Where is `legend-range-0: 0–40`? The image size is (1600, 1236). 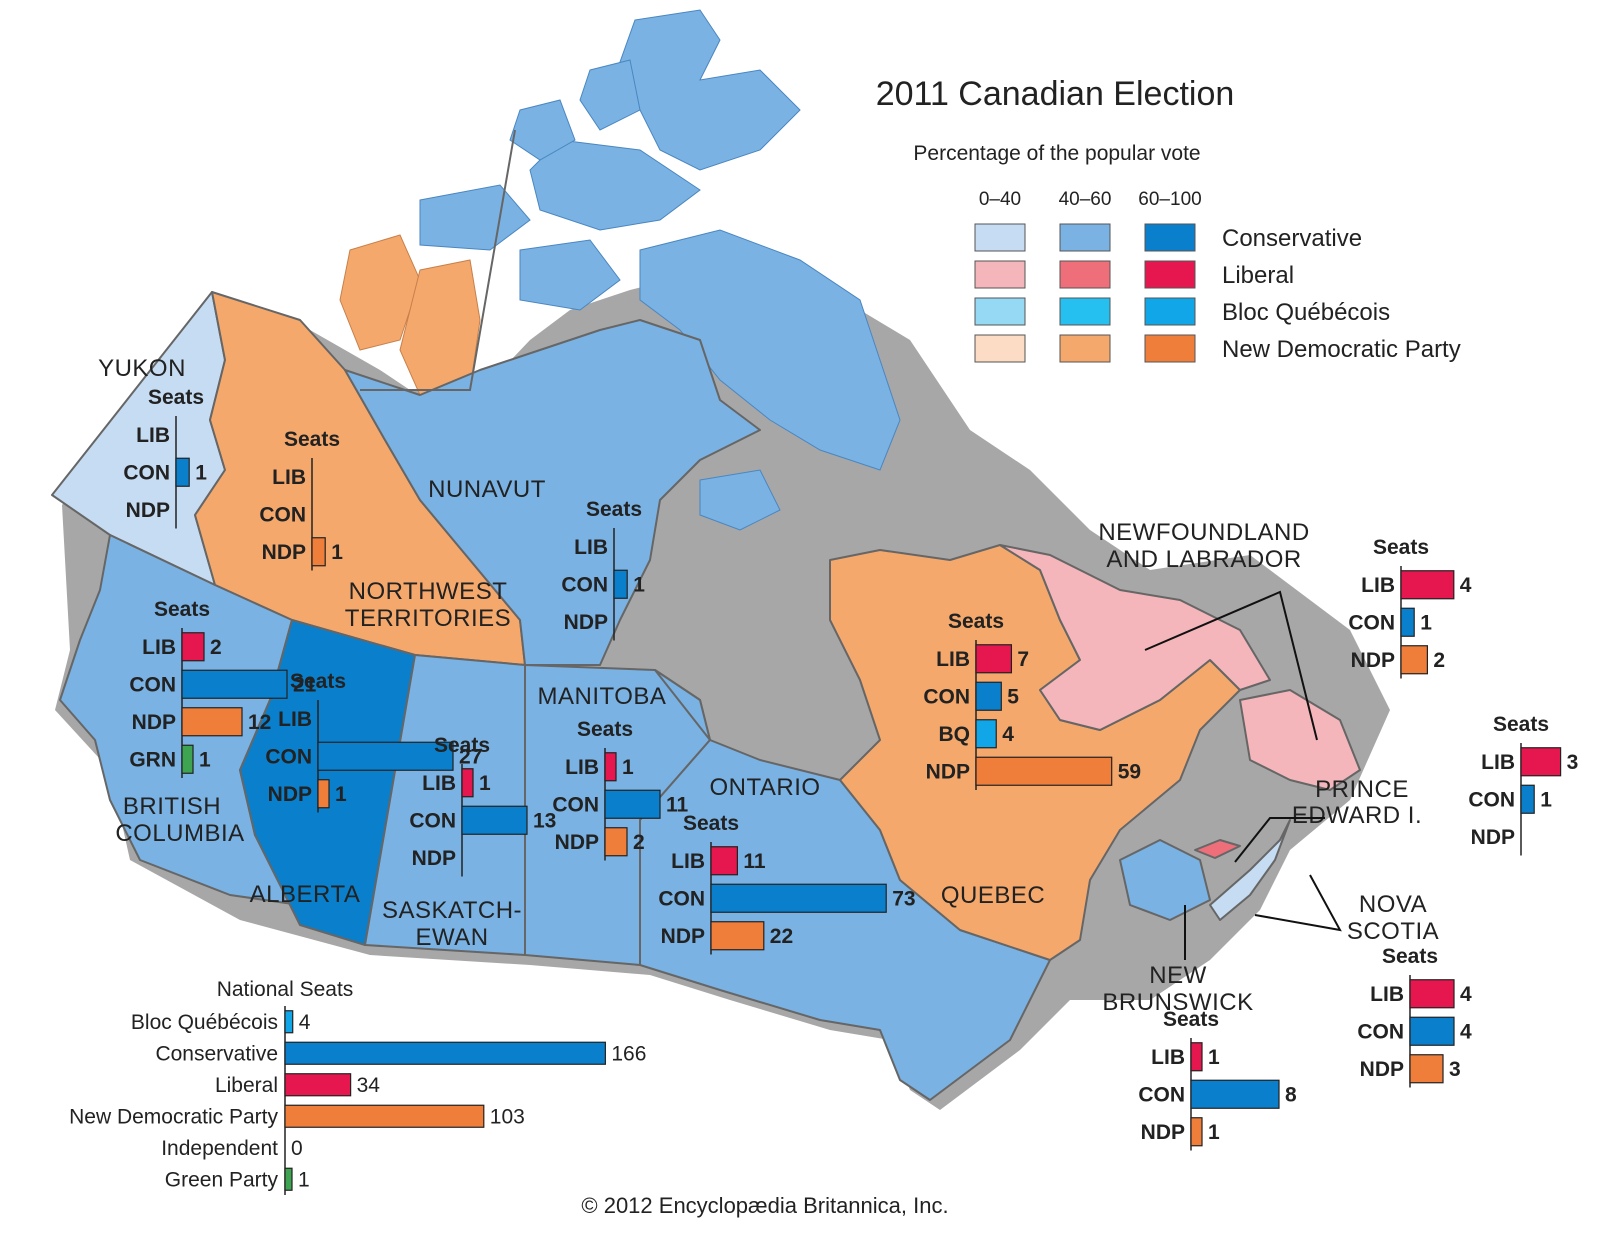 legend-range-0: 0–40 is located at coordinates (1000, 199).